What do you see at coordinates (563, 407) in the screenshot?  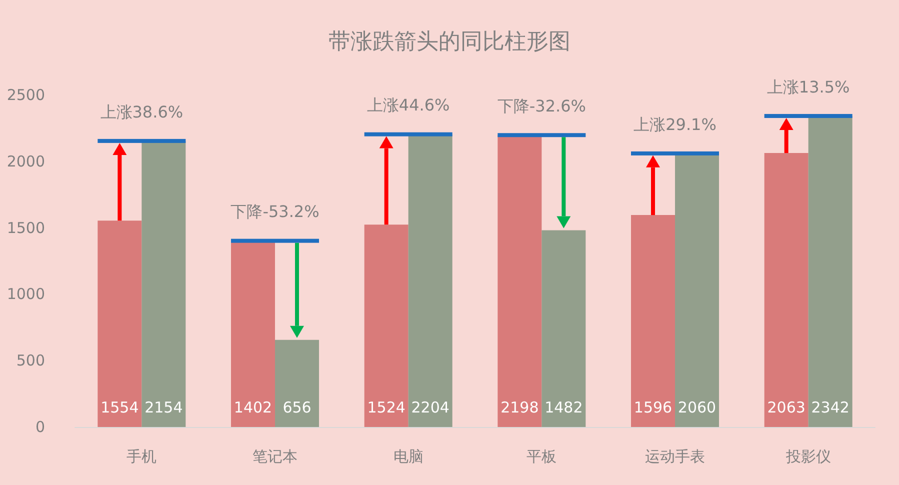 I see `data-label: 1482` at bounding box center [563, 407].